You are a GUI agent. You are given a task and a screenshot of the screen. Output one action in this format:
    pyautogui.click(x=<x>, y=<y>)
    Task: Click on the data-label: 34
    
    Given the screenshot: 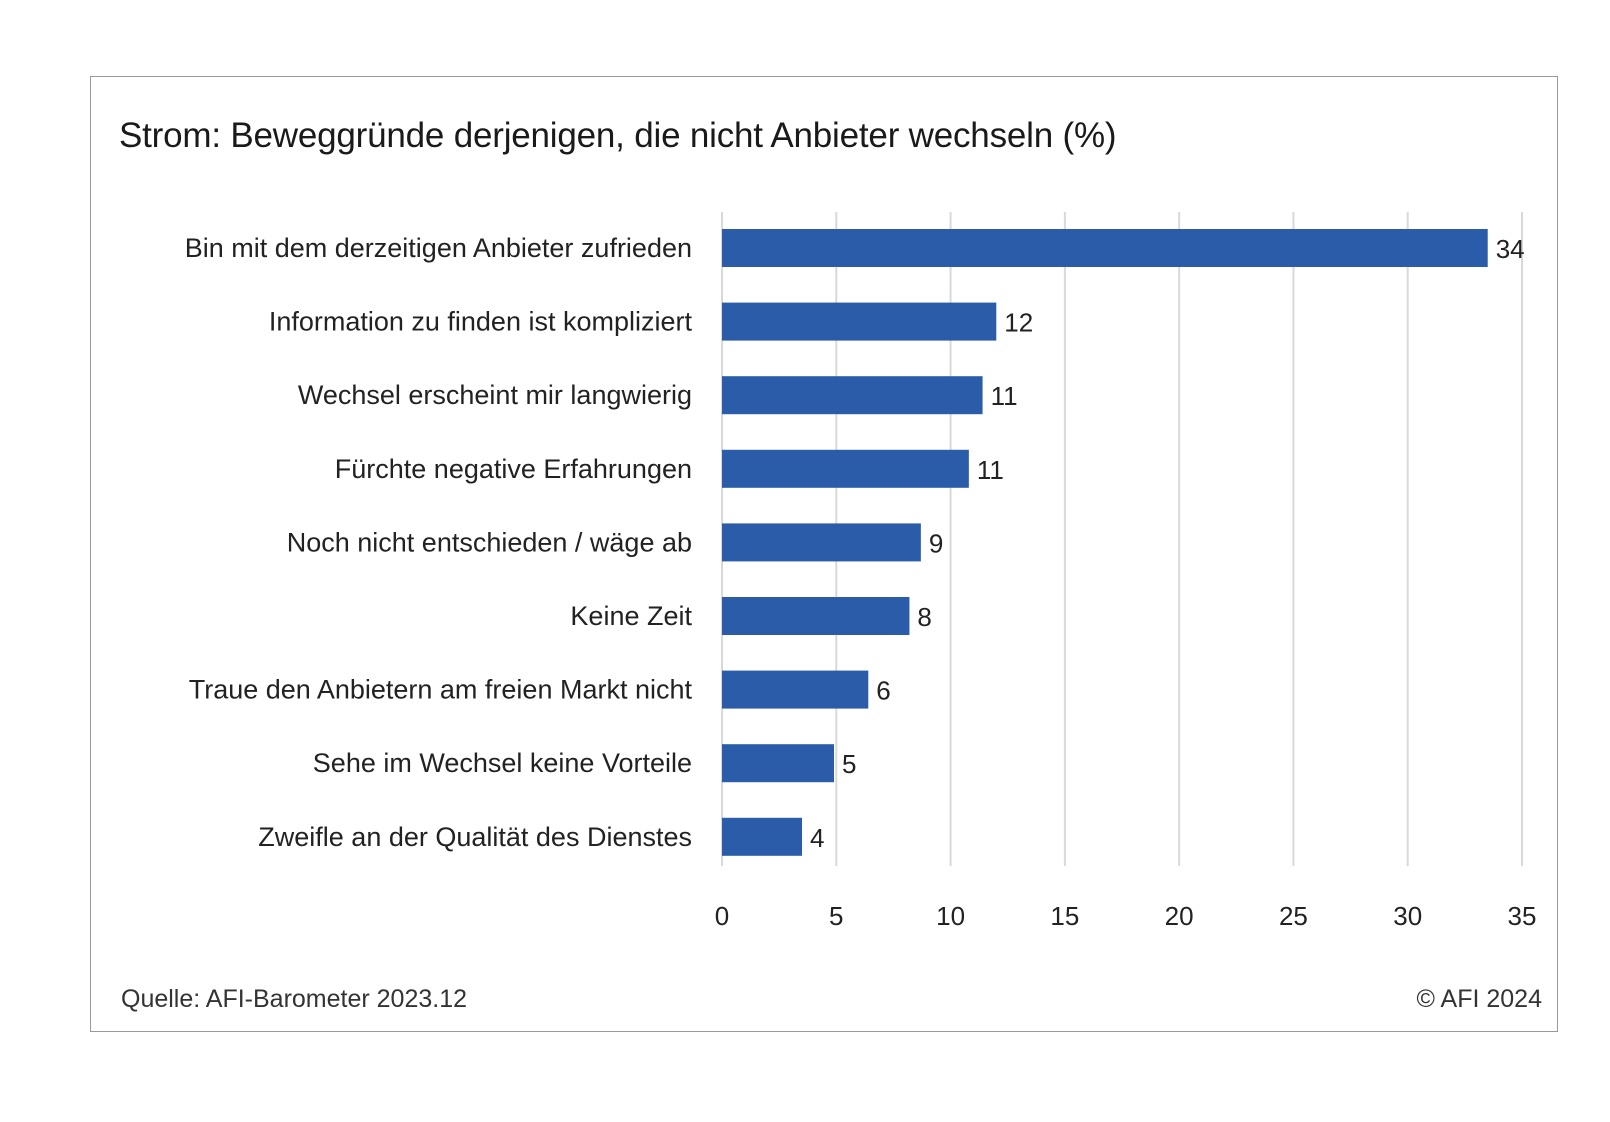 What is the action you would take?
    pyautogui.click(x=1510, y=249)
    